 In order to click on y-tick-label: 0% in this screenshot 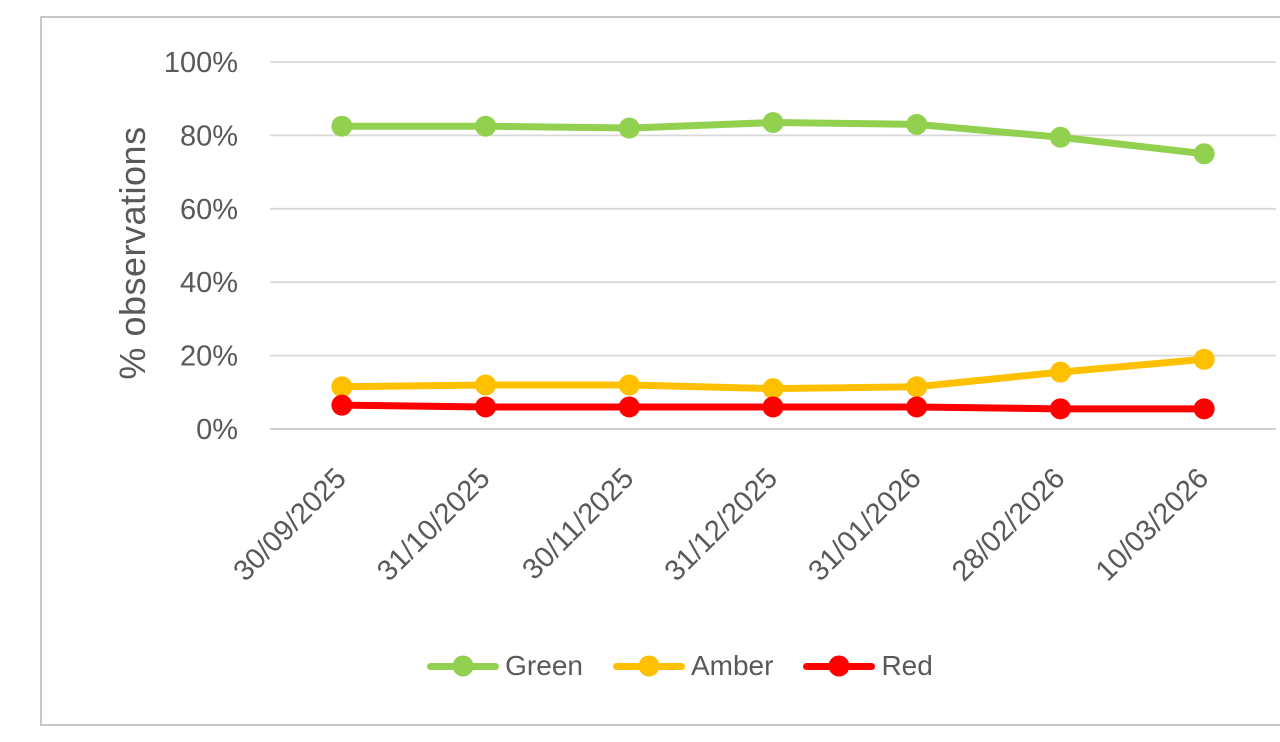, I will do `click(217, 430)`.